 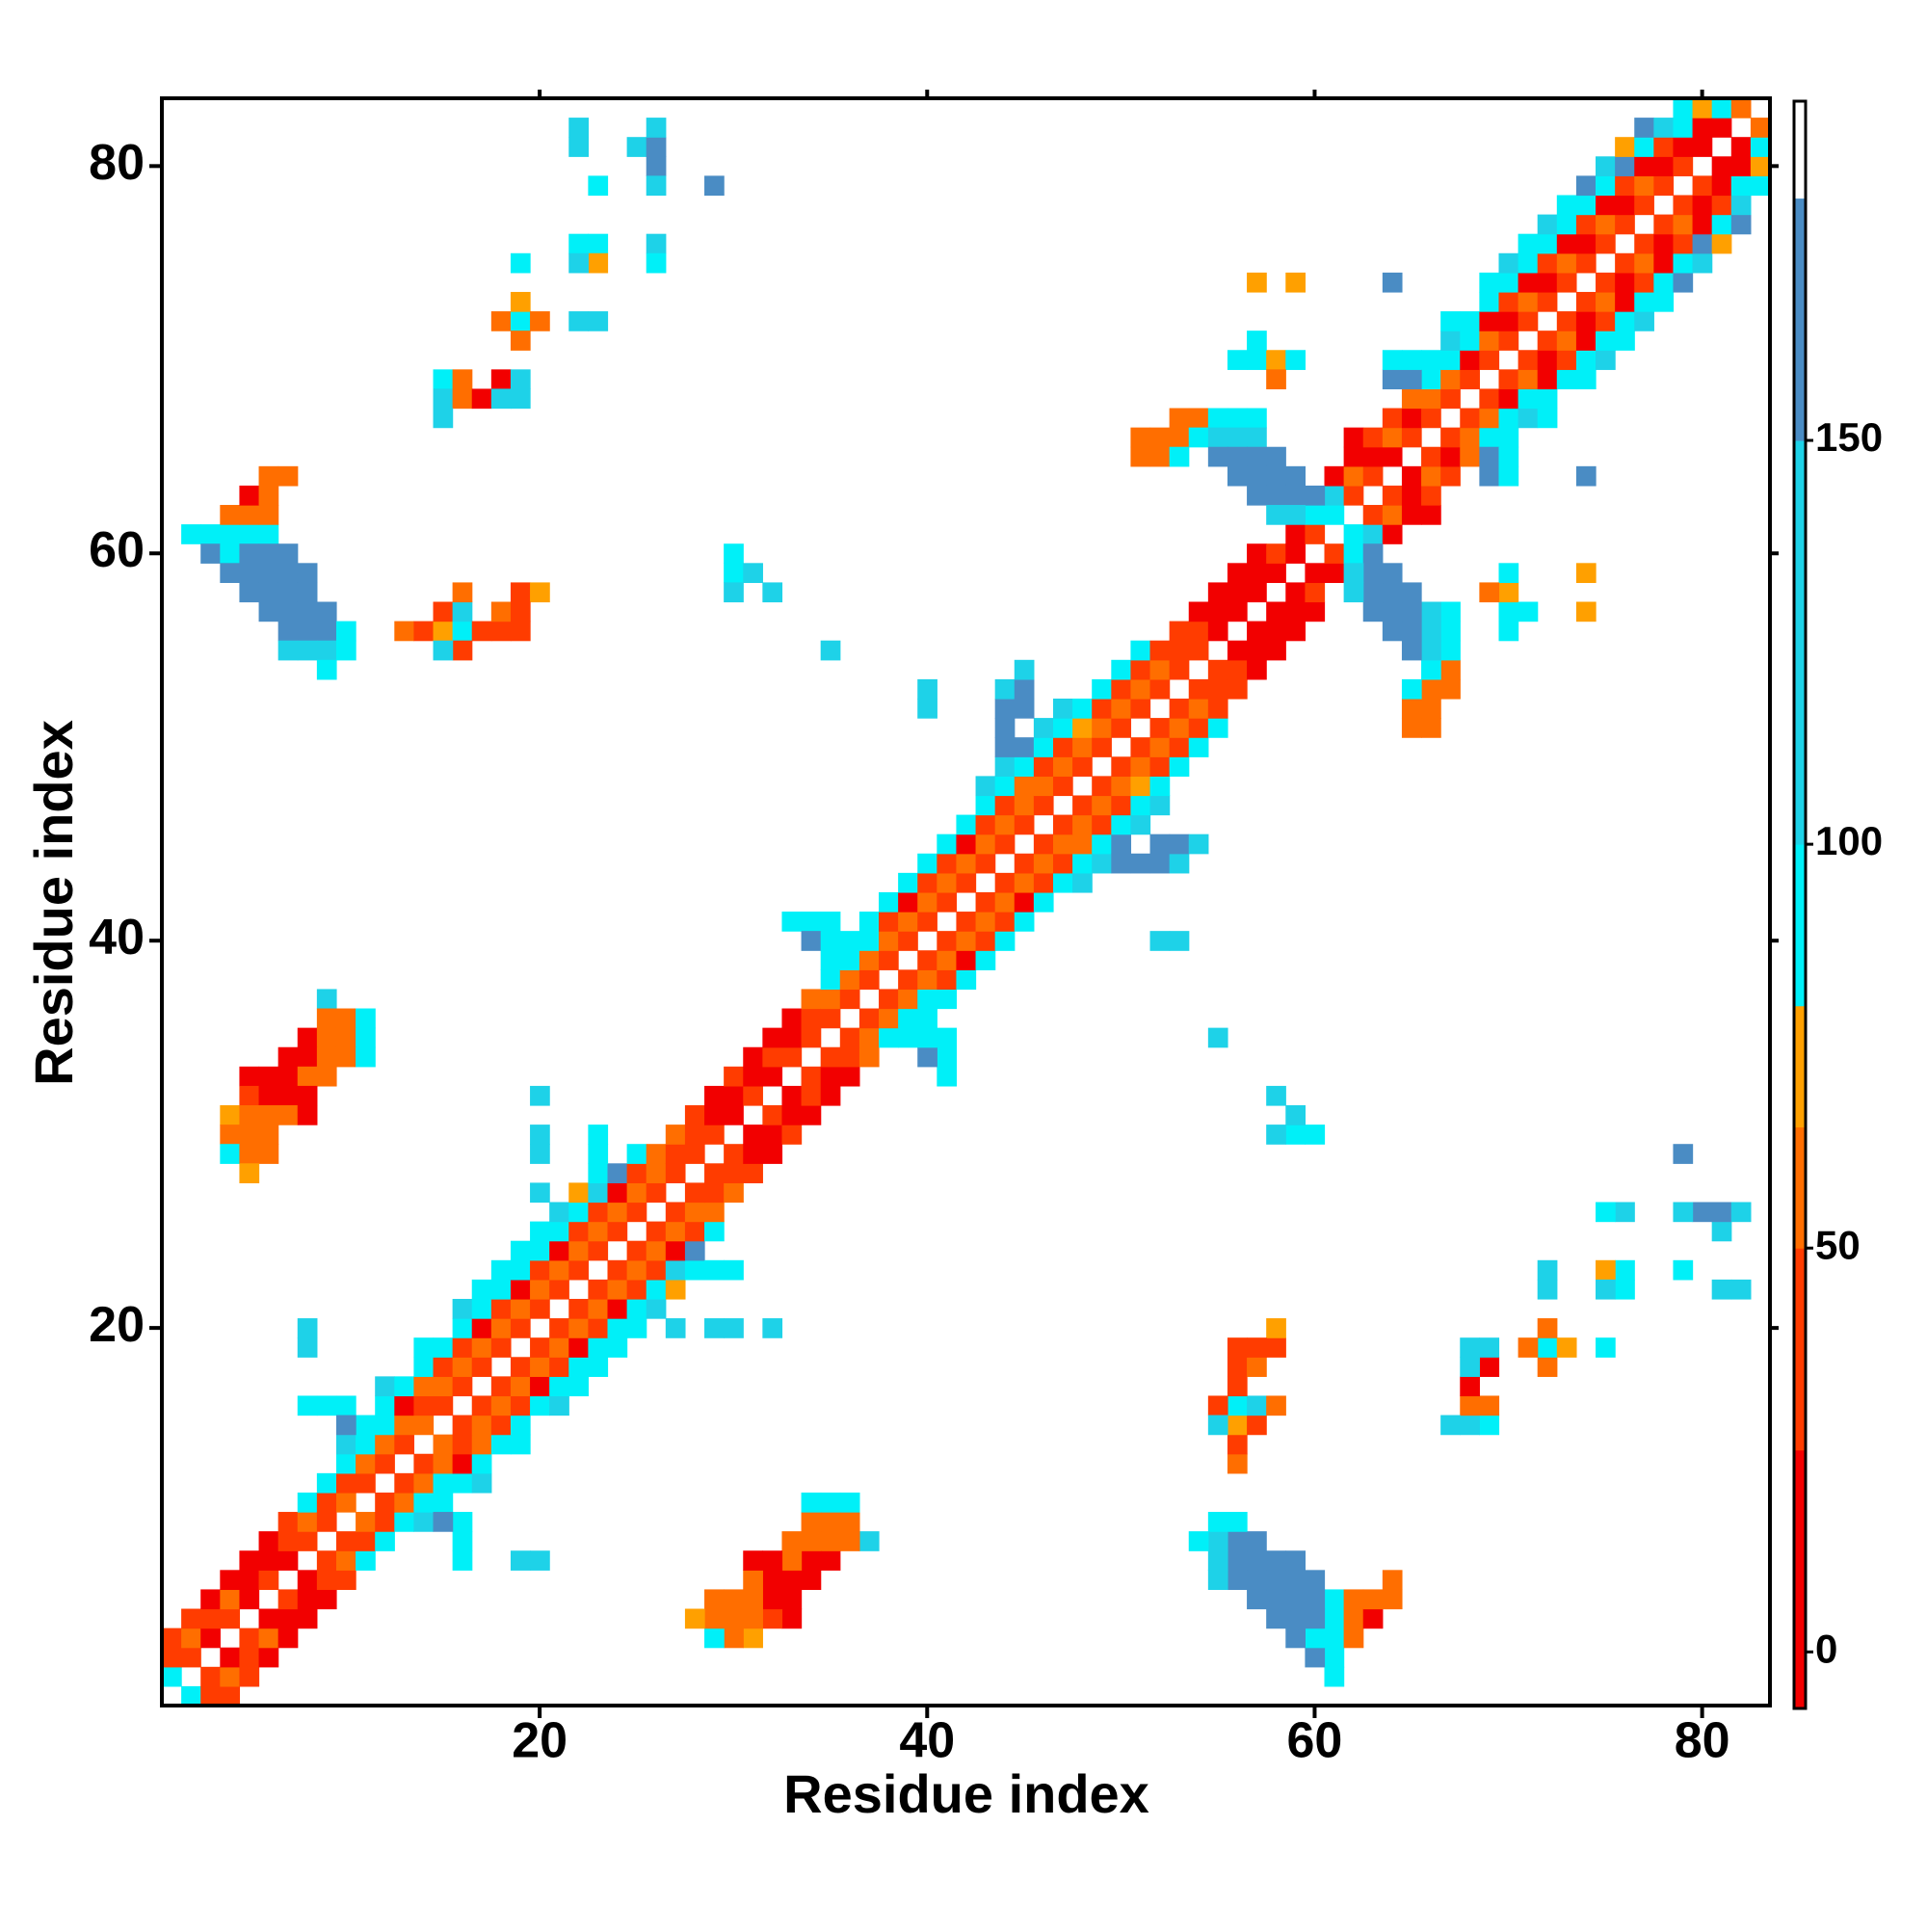 What do you see at coordinates (1800, 1066) in the screenshot?
I see `colorbar-segment` at bounding box center [1800, 1066].